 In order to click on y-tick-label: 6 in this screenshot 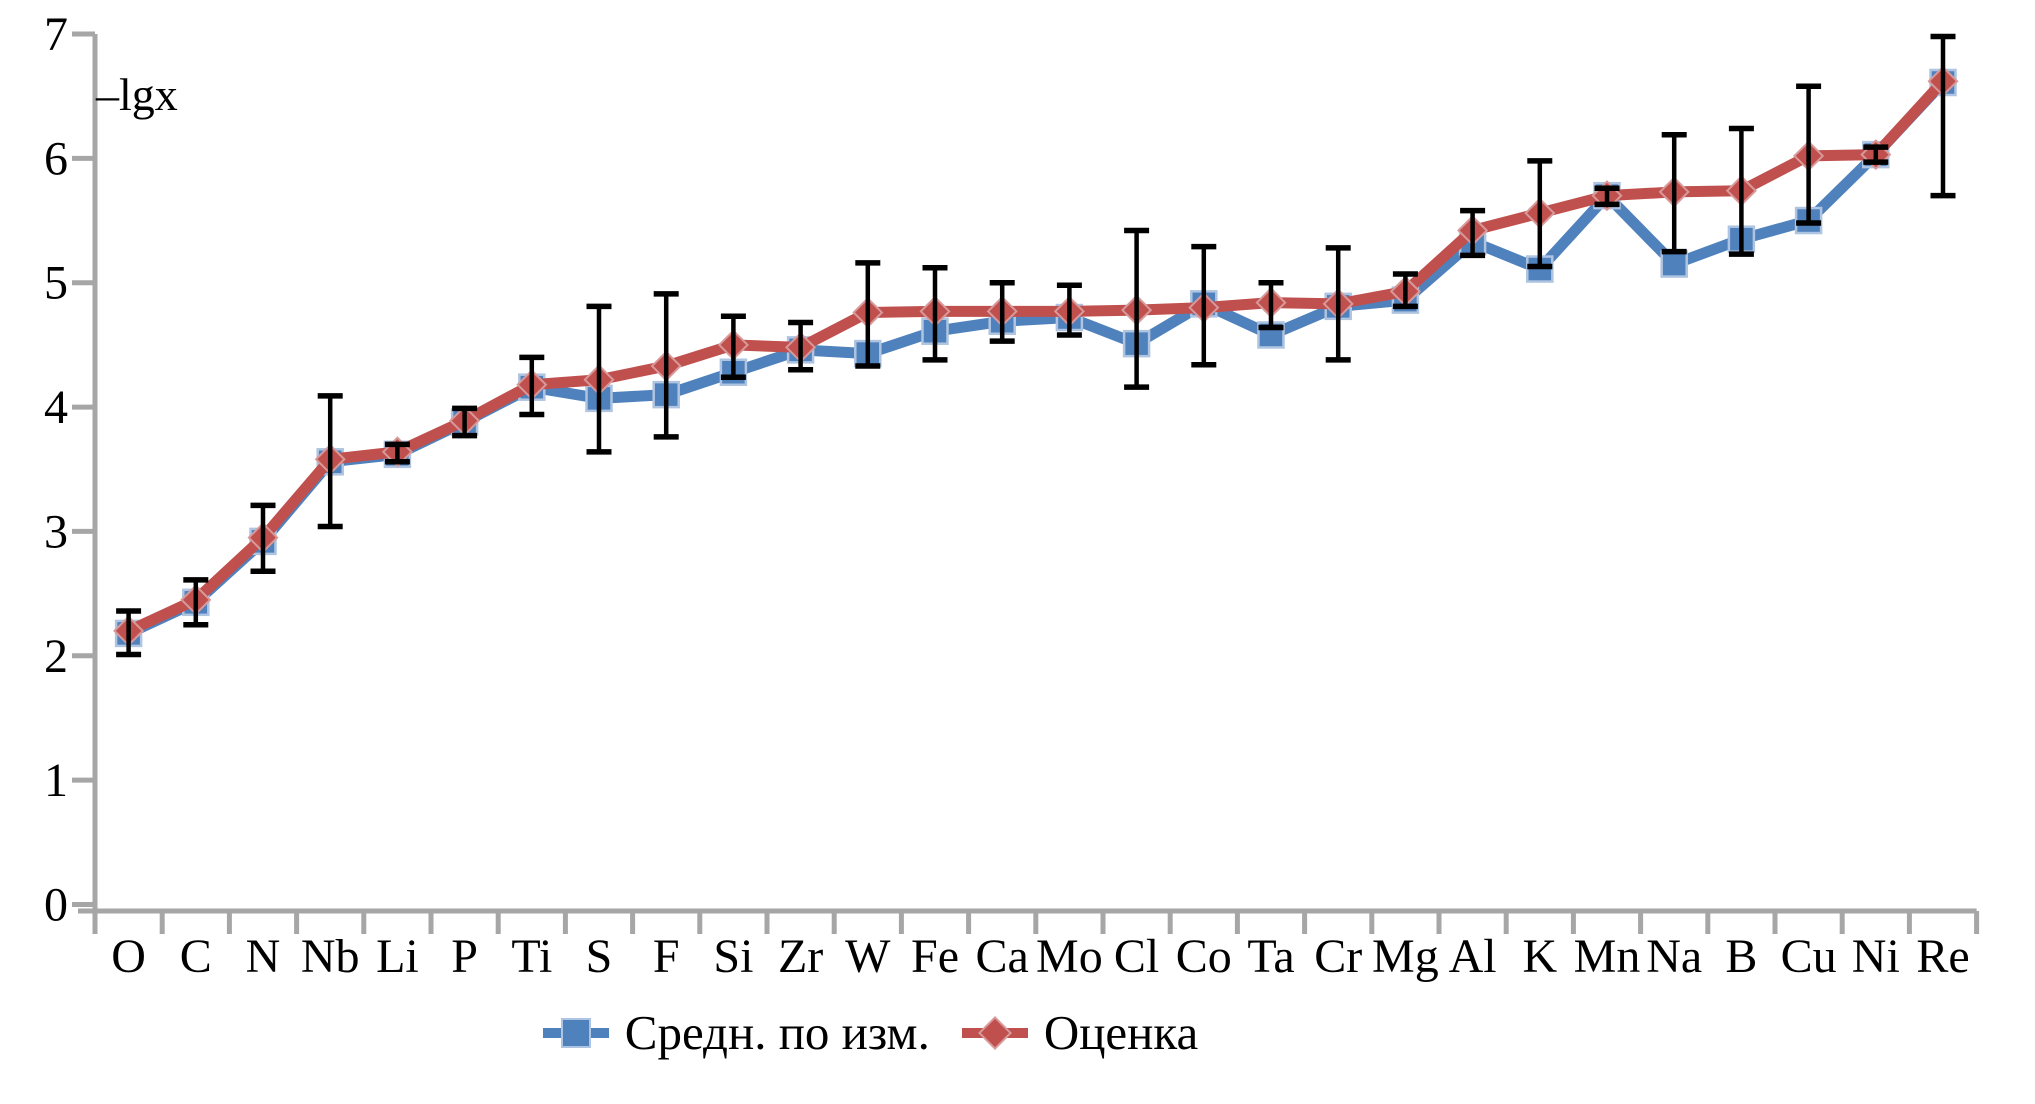, I will do `click(56, 158)`.